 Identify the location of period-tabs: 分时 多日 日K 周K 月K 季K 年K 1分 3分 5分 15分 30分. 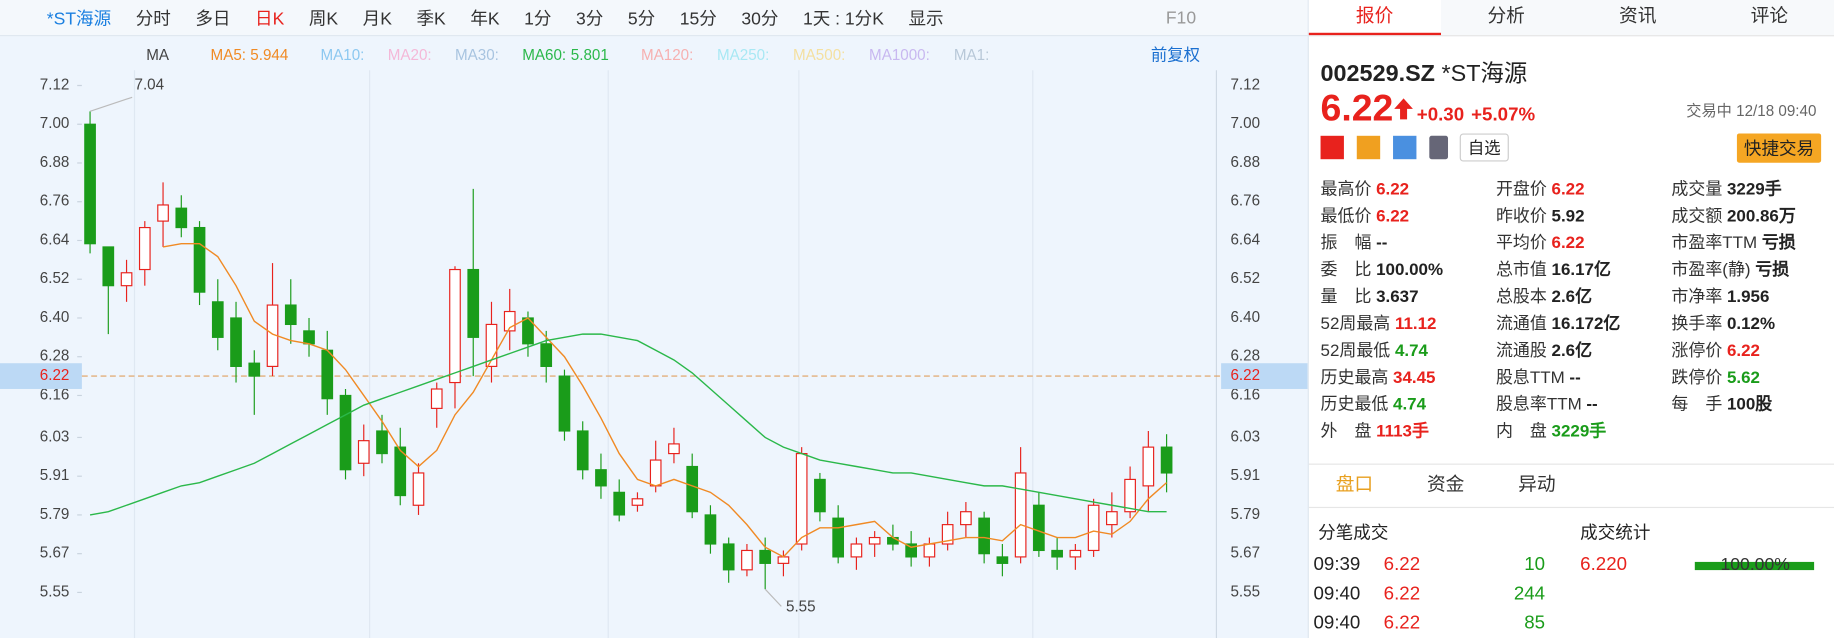
(445, 17).